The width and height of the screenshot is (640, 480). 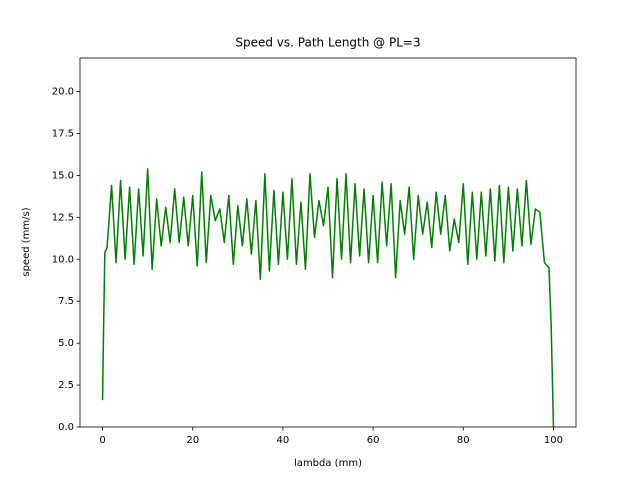 What do you see at coordinates (553, 440) in the screenshot?
I see `x-tick-label: 100` at bounding box center [553, 440].